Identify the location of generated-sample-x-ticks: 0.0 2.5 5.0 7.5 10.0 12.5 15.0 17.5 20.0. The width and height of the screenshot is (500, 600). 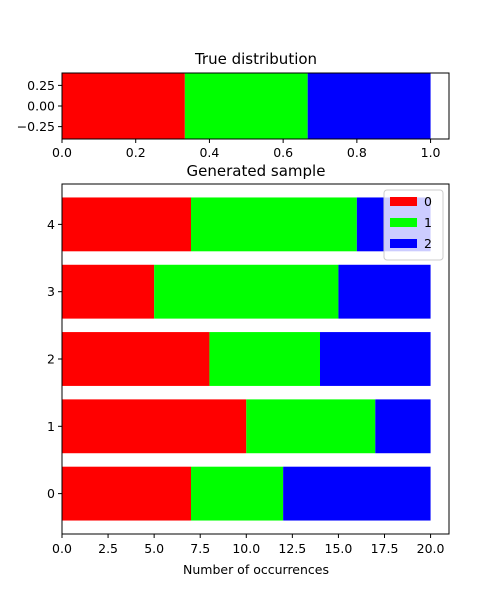
(248, 545).